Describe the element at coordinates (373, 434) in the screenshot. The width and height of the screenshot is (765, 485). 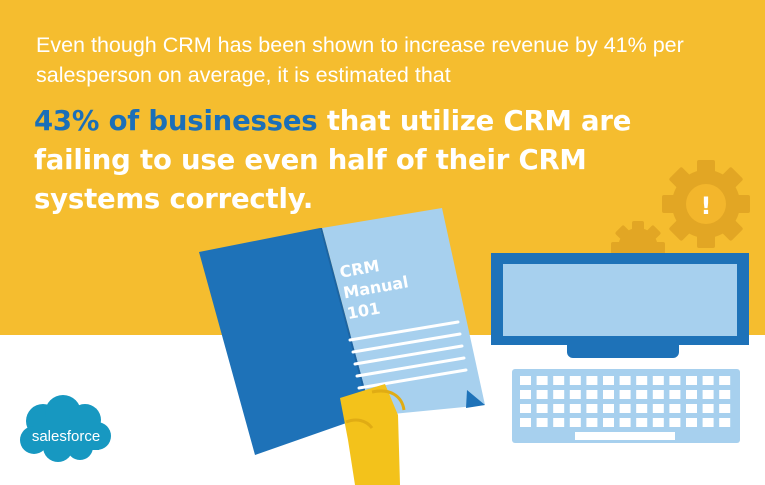
I see `hand-icon` at that location.